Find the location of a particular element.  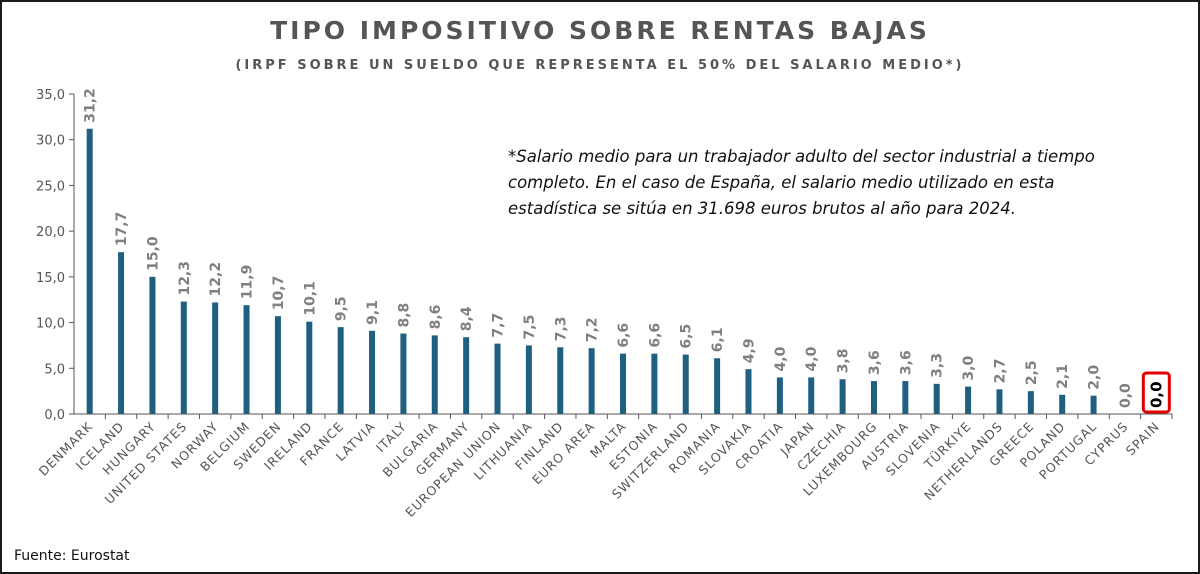

data-label: 12,2 is located at coordinates (216, 279).